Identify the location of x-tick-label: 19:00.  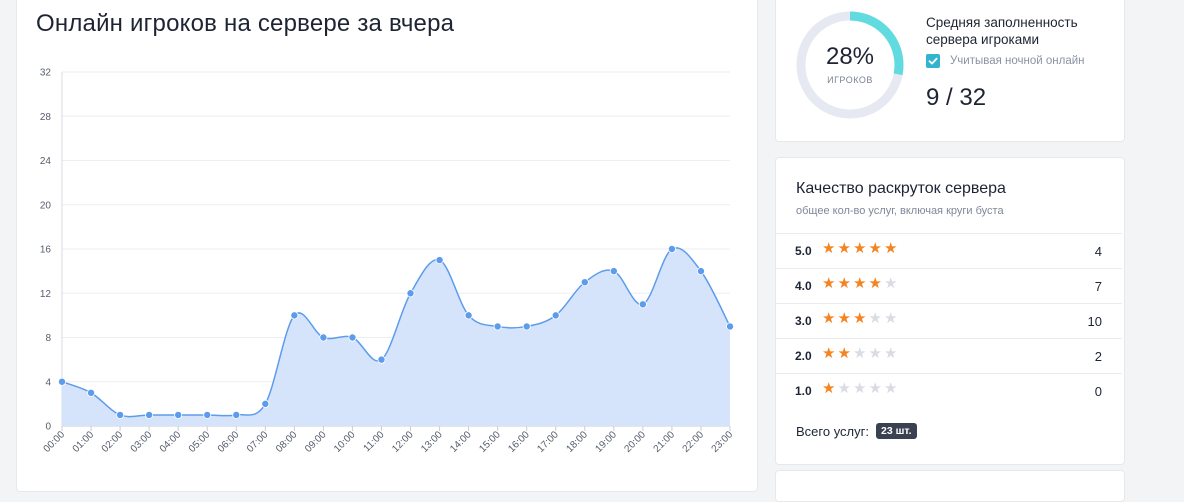
(606, 442).